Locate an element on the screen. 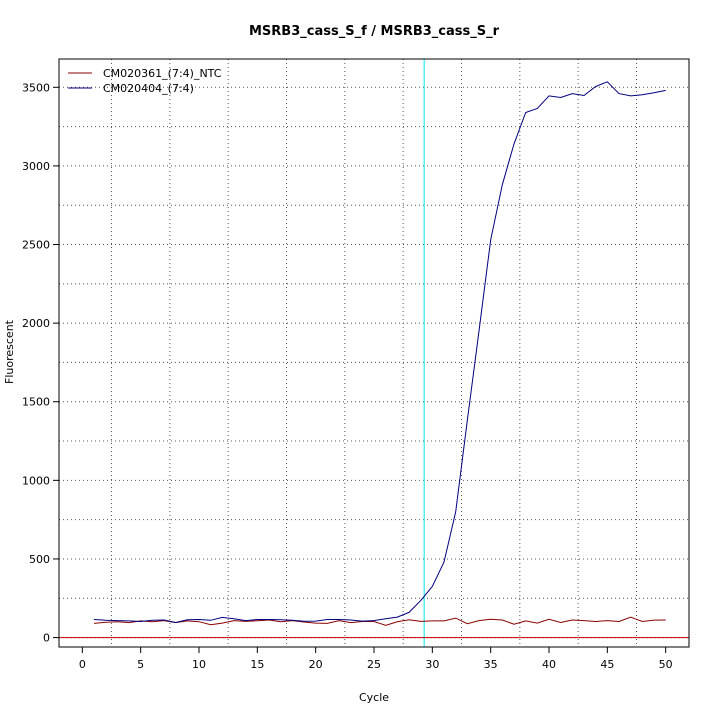 The height and width of the screenshot is (720, 720). x-tick-label: 20 is located at coordinates (316, 664).